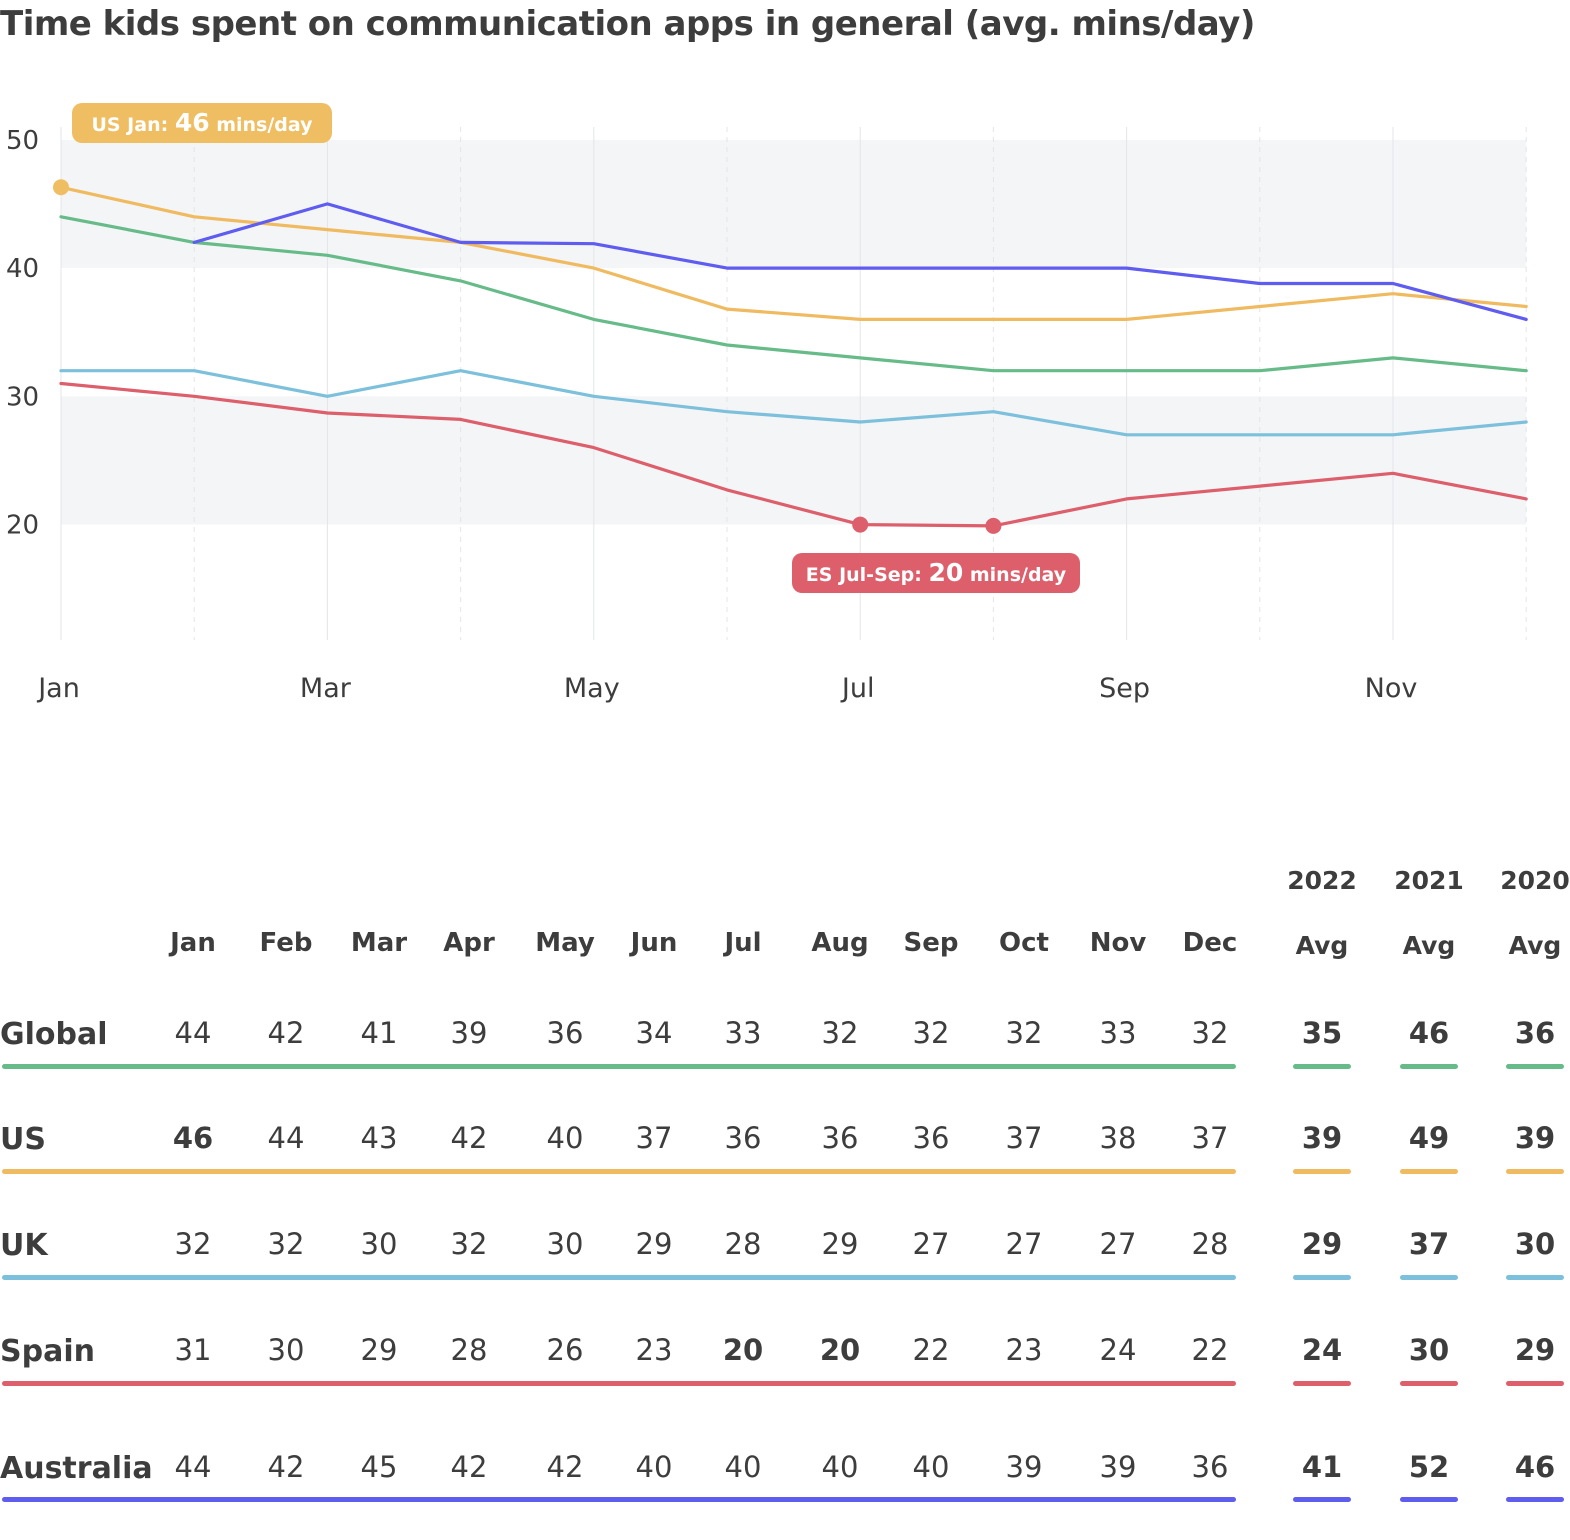 The image size is (1570, 1540). What do you see at coordinates (1420, 1190) in the screenshot?
I see `avg-column-card` at bounding box center [1420, 1190].